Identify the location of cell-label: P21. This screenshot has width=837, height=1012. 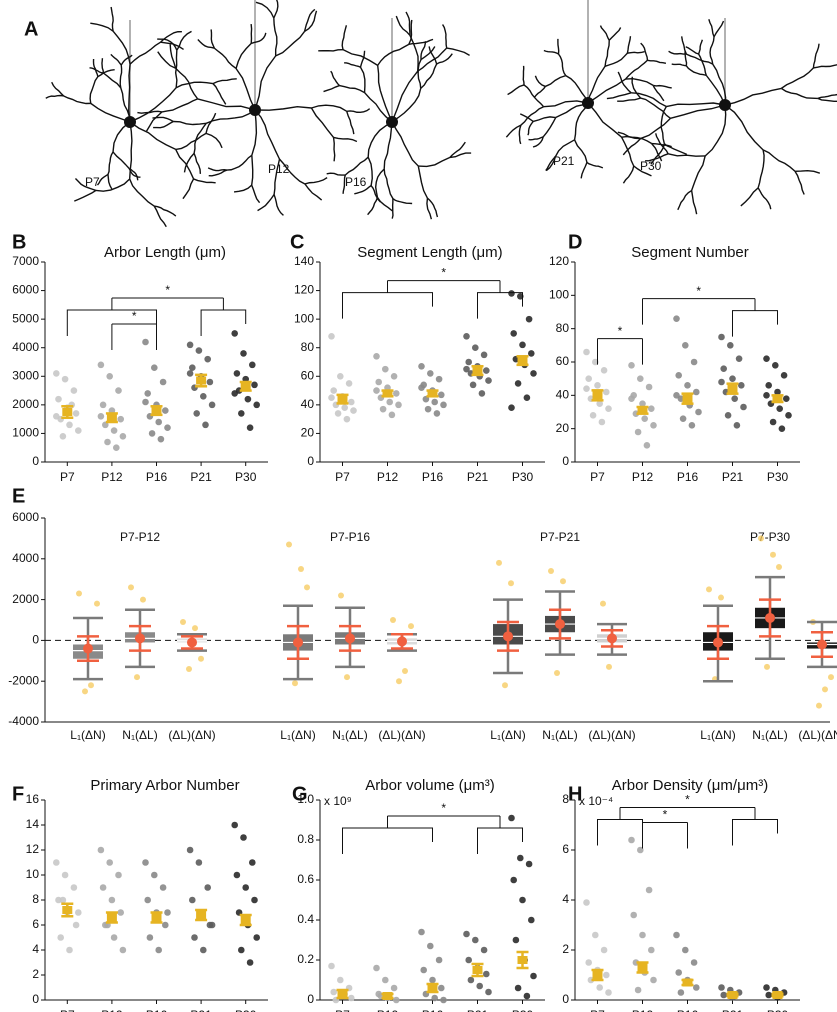
(564, 161).